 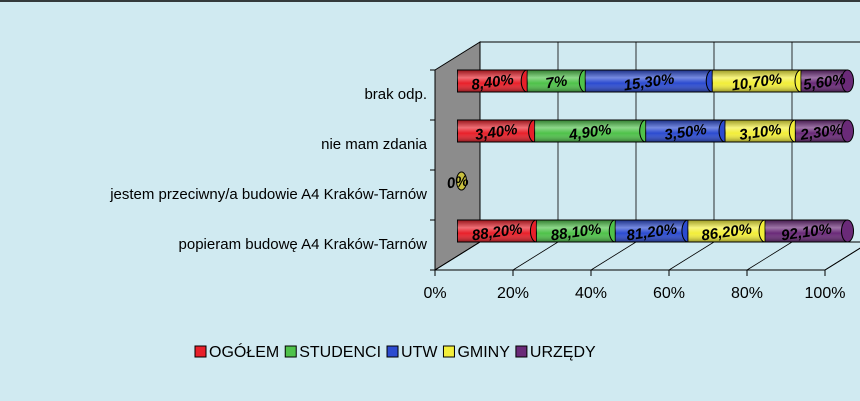 I want to click on value-label: 5,60%, so click(x=824, y=82).